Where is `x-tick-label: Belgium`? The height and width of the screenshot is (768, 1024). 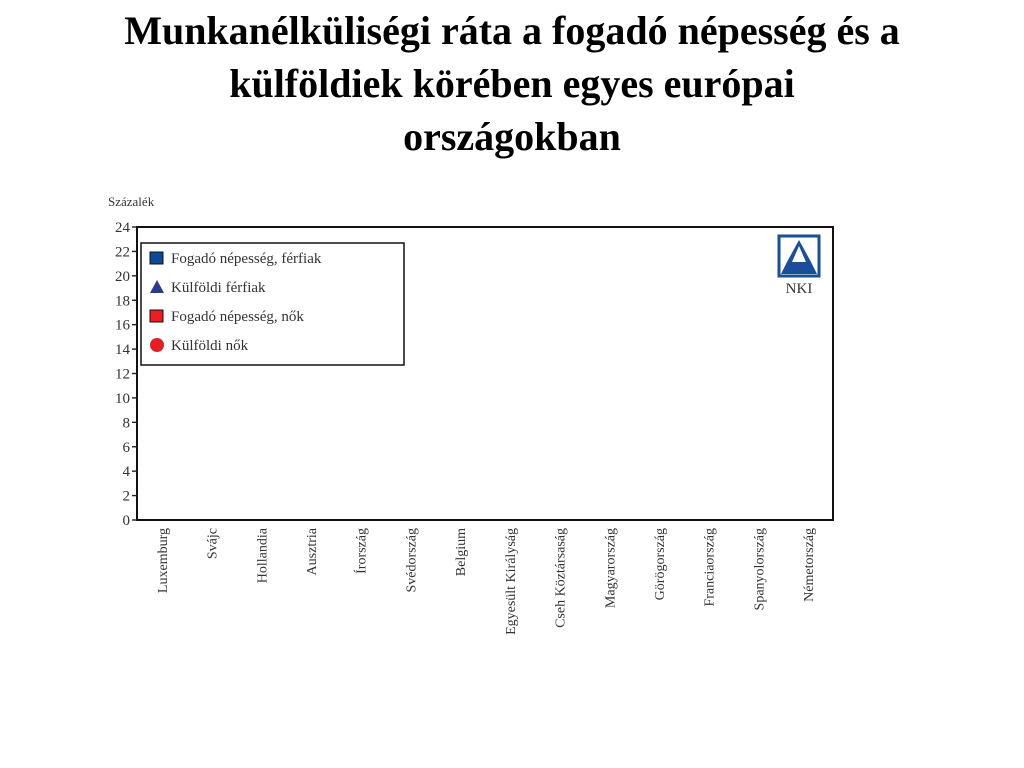 x-tick-label: Belgium is located at coordinates (461, 552).